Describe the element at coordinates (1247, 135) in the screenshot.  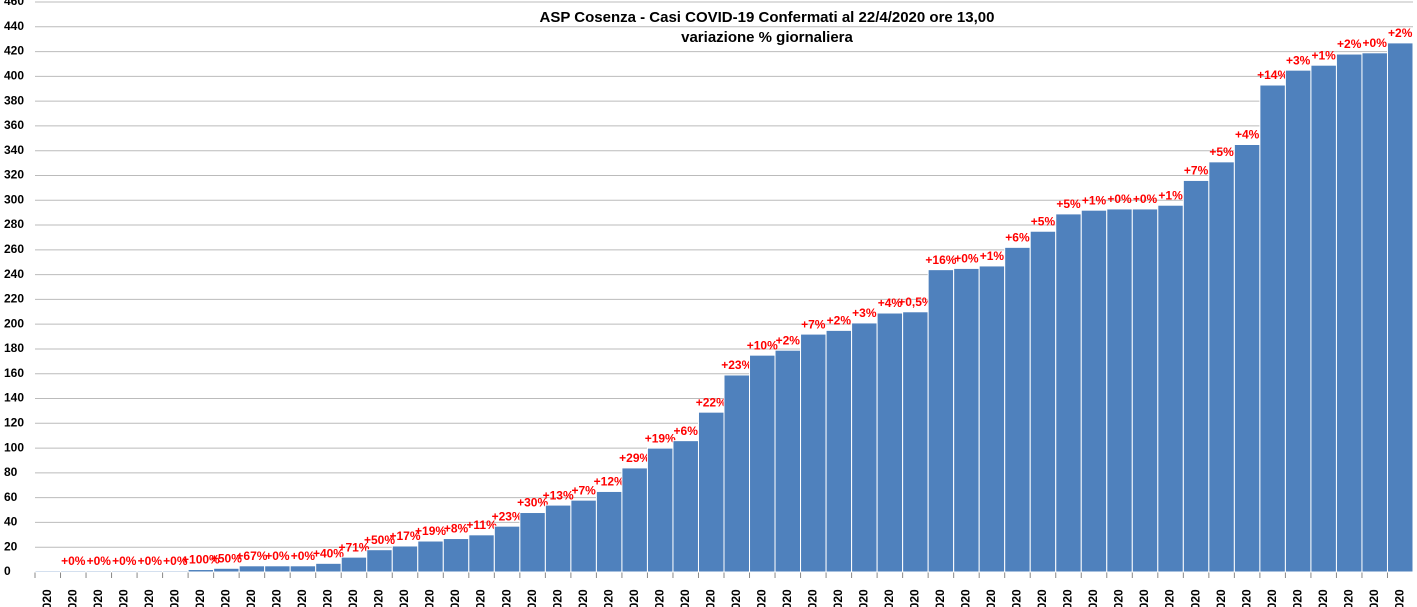
I see `data-label: +4%` at that location.